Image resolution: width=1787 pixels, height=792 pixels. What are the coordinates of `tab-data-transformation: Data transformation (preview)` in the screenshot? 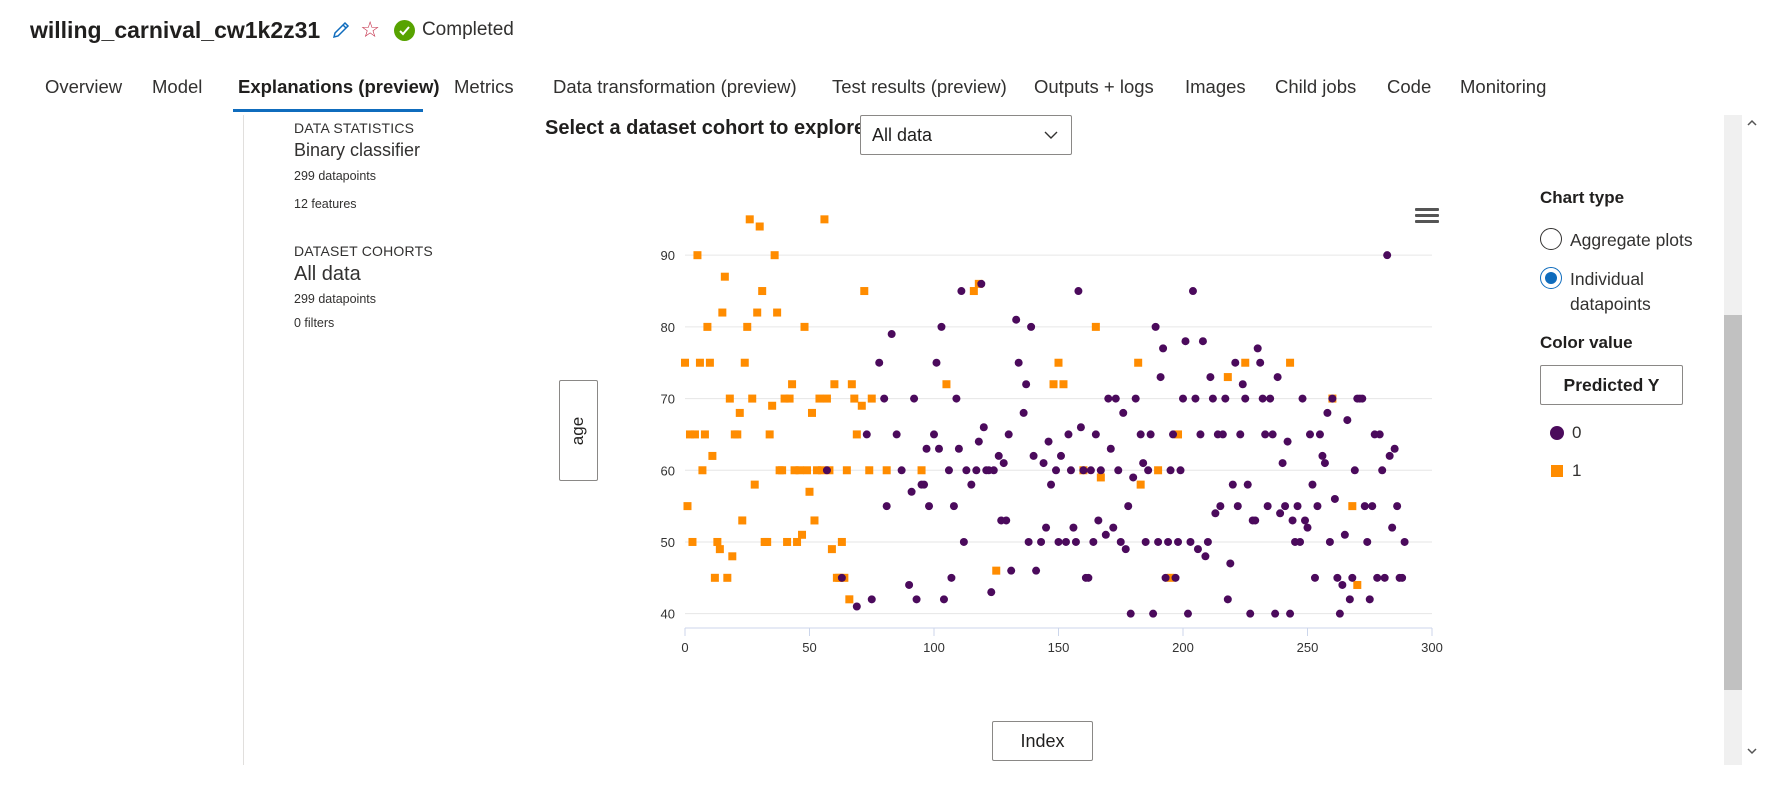 It's located at (675, 86).